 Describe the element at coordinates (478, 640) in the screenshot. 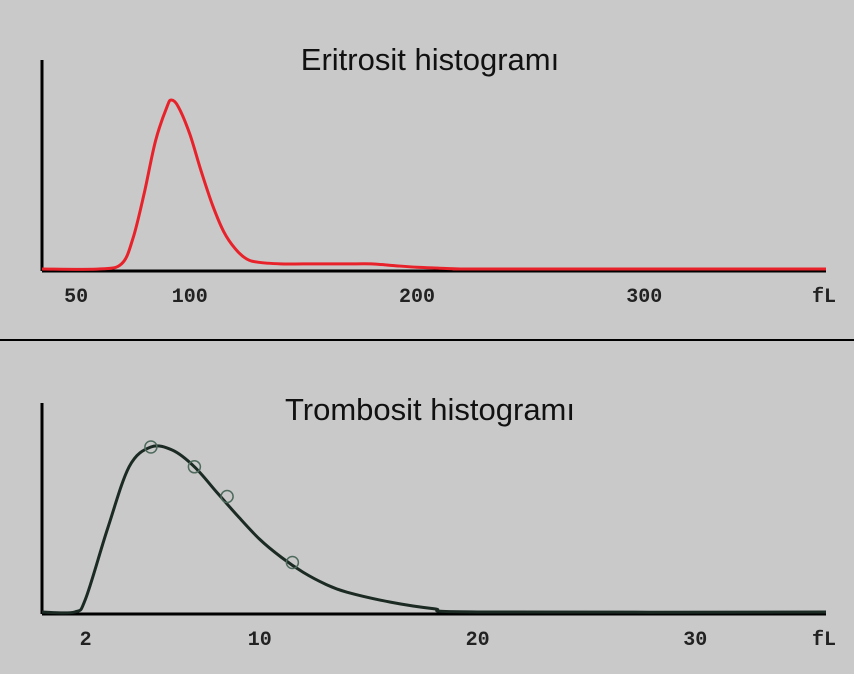

I see `plt-tick-label-20: 20` at that location.